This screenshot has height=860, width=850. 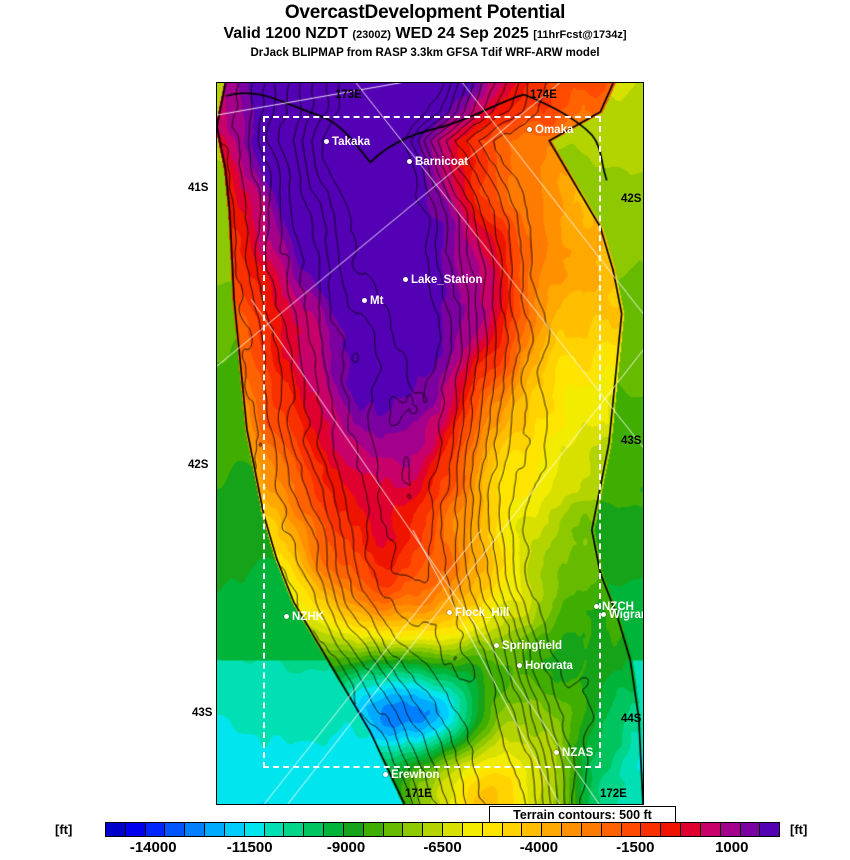 What do you see at coordinates (635, 847) in the screenshot?
I see `colorbar-tick: -1500` at bounding box center [635, 847].